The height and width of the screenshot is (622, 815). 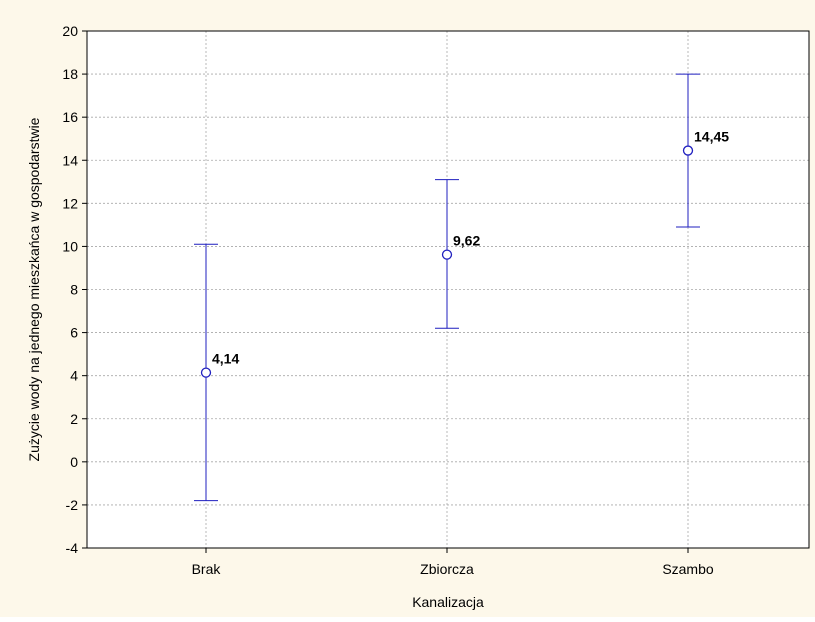 What do you see at coordinates (70, 31) in the screenshot?
I see `y-tick-label: 20` at bounding box center [70, 31].